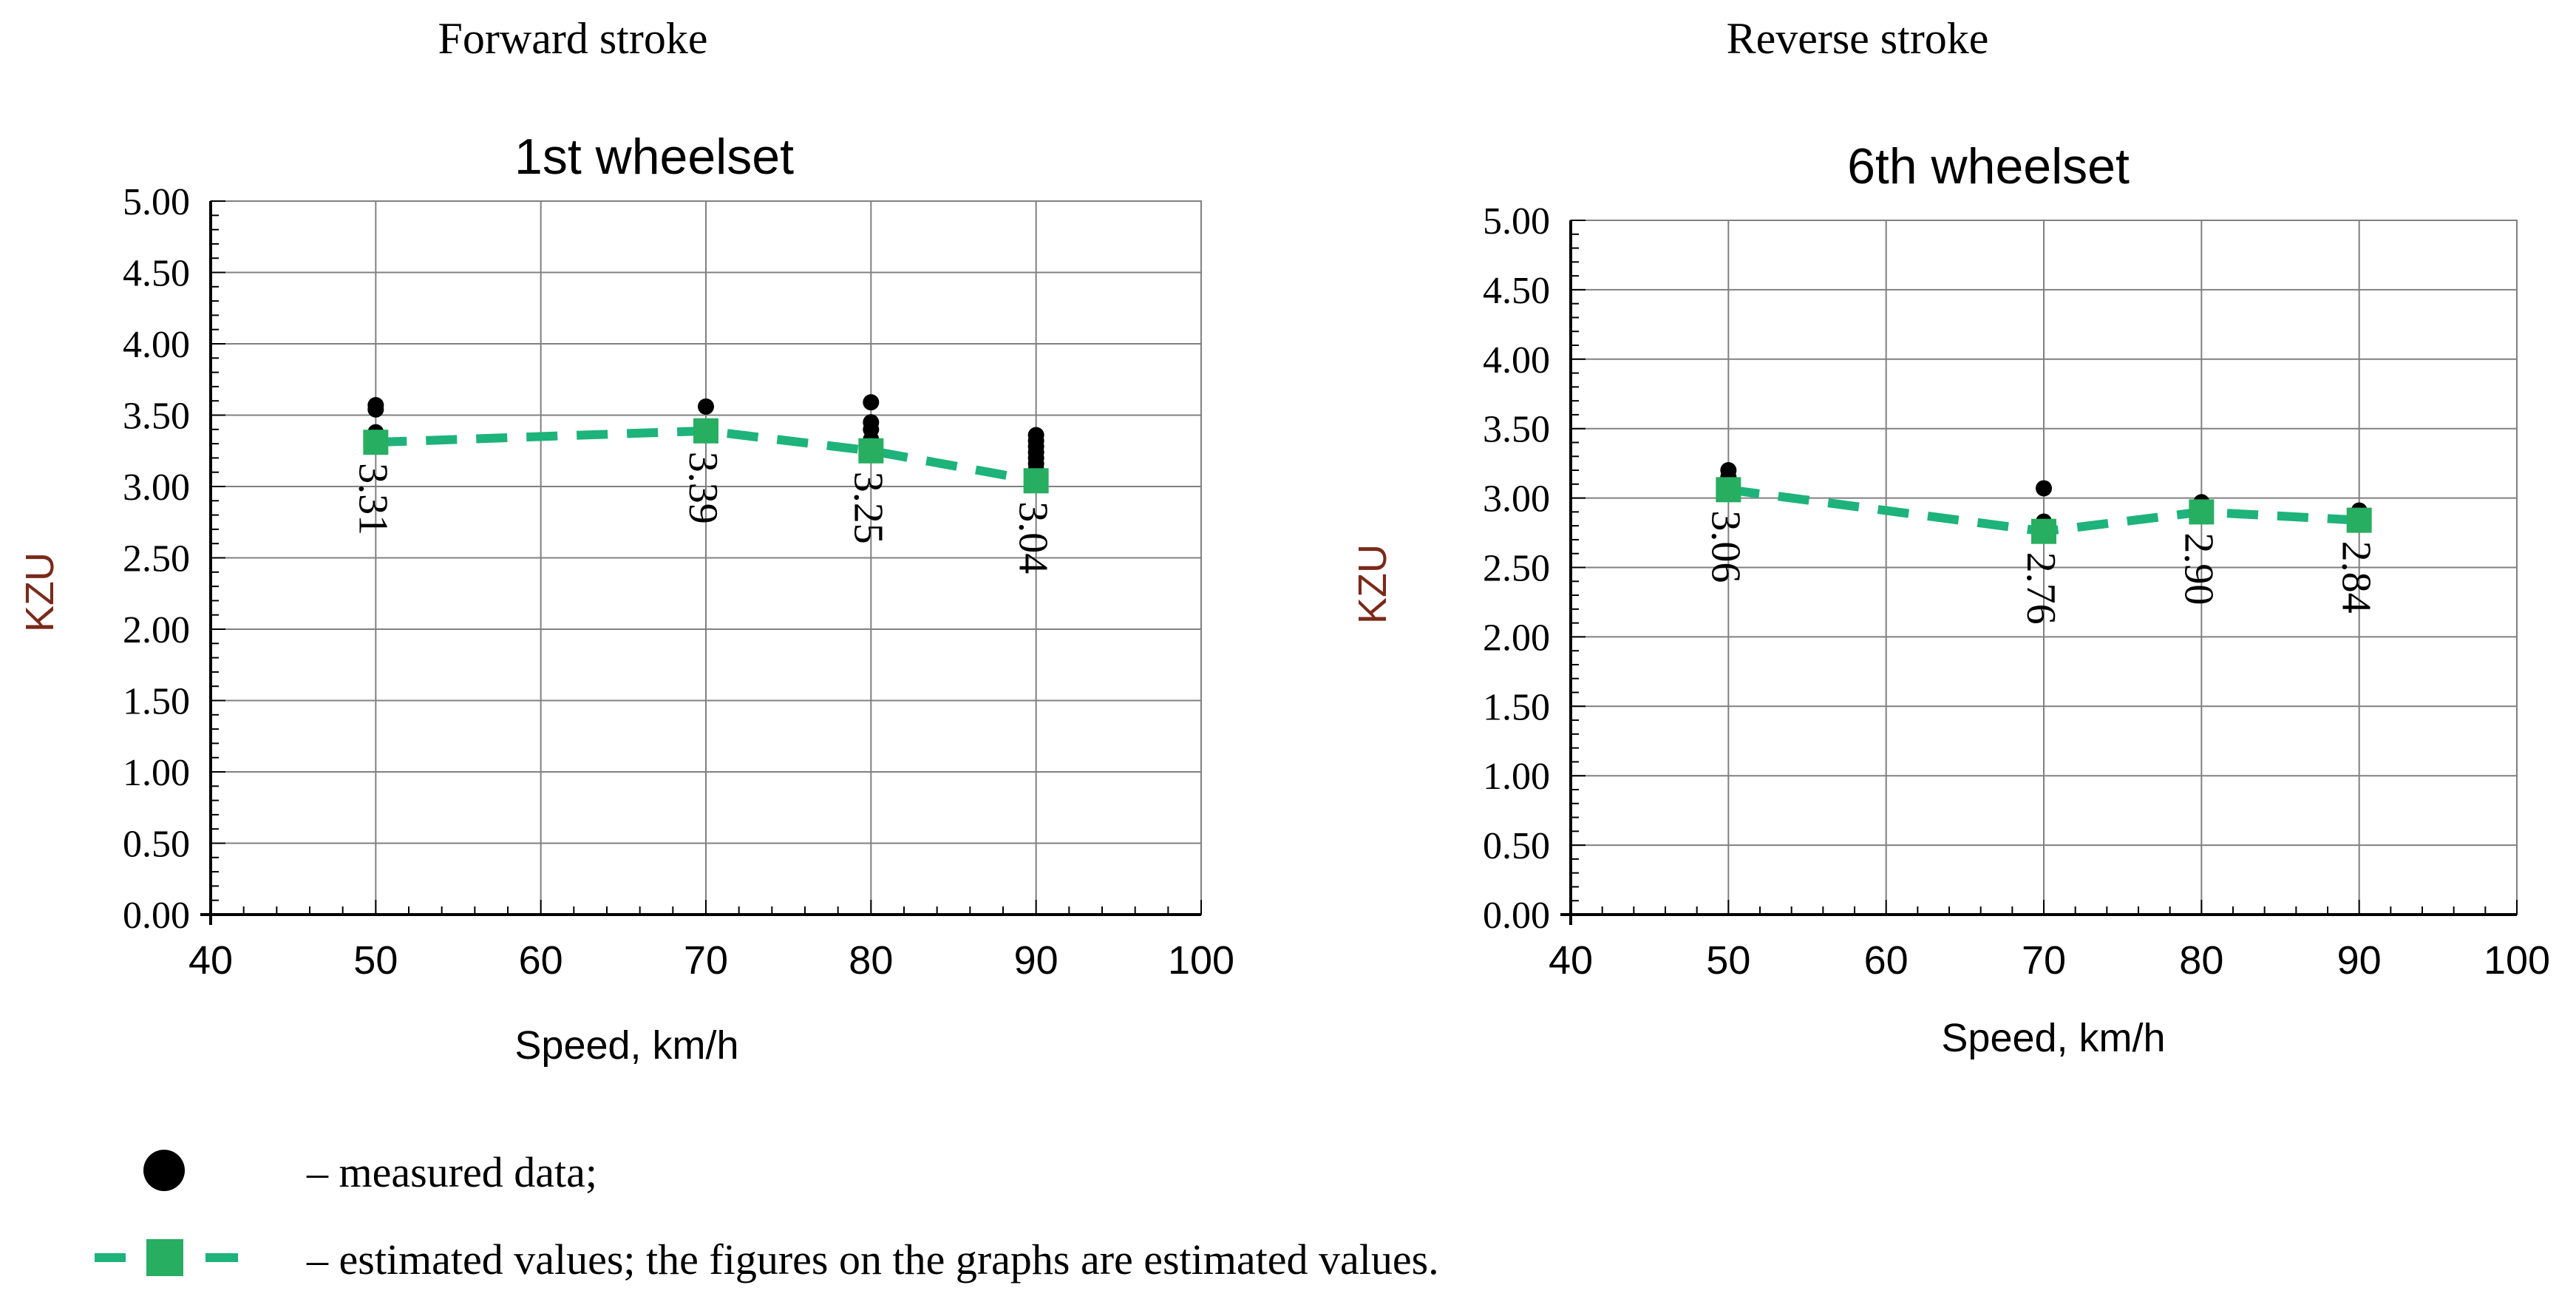 The width and height of the screenshot is (2576, 1302). What do you see at coordinates (2198, 568) in the screenshot?
I see `data-label: 2.90` at bounding box center [2198, 568].